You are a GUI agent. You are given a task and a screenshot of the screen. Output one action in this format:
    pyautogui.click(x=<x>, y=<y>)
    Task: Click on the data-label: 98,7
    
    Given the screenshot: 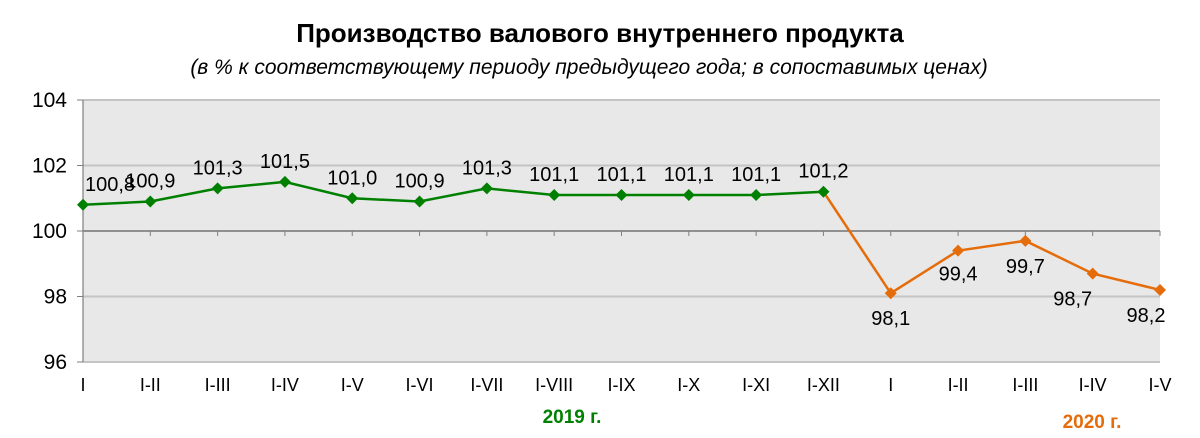 What is the action you would take?
    pyautogui.click(x=1072, y=300)
    